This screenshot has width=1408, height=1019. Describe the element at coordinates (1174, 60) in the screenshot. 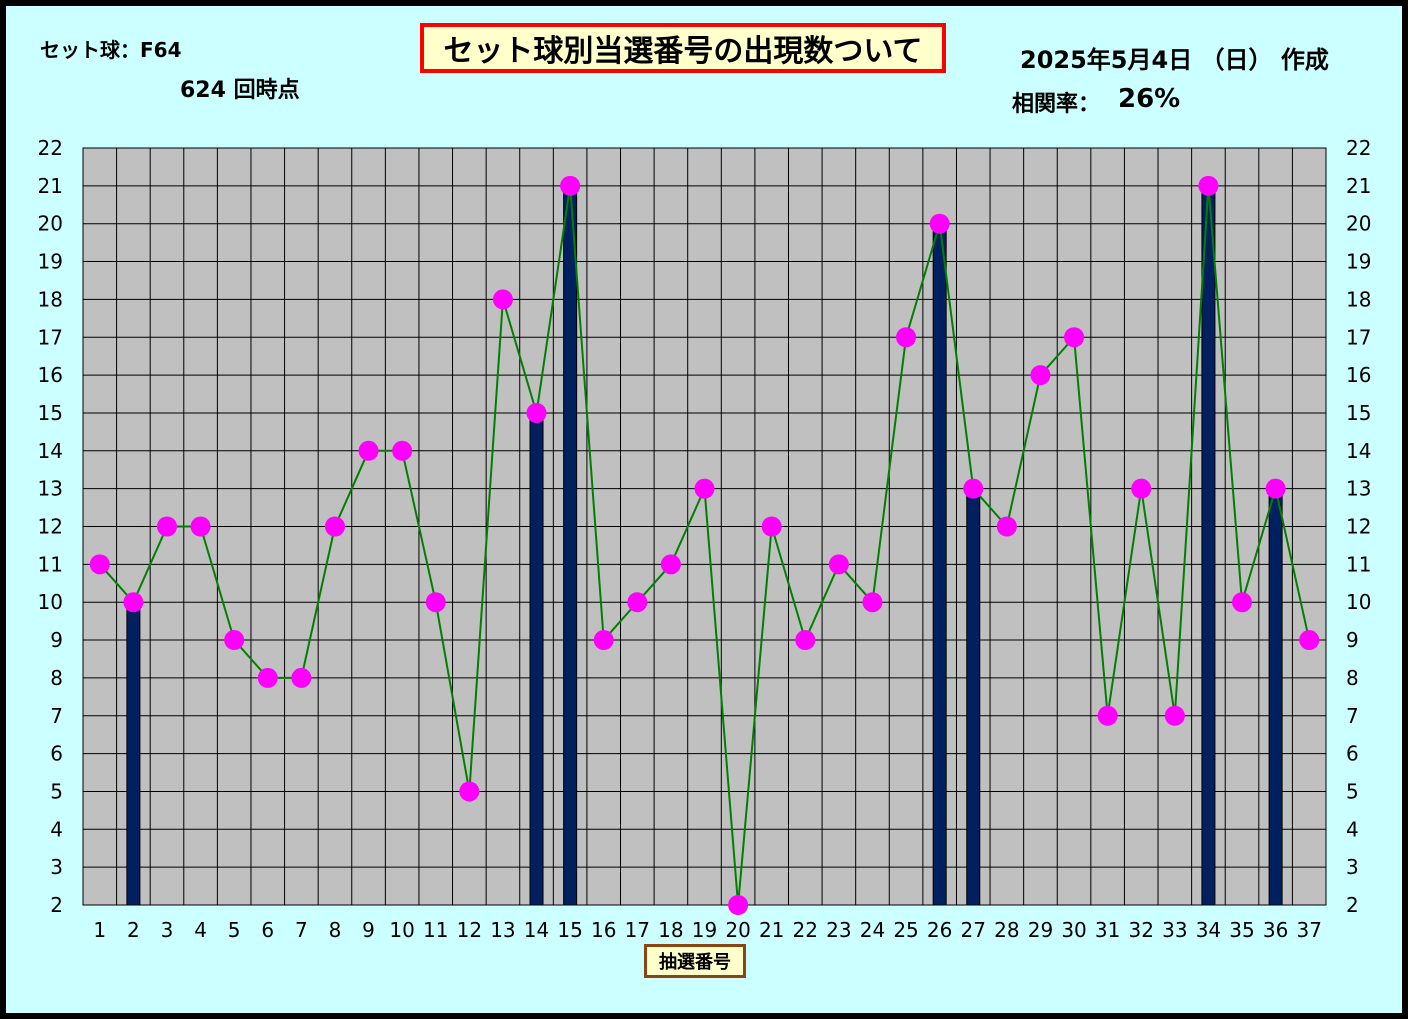

I see `created-date: 2025年5月4日 （日） 作成` at that location.